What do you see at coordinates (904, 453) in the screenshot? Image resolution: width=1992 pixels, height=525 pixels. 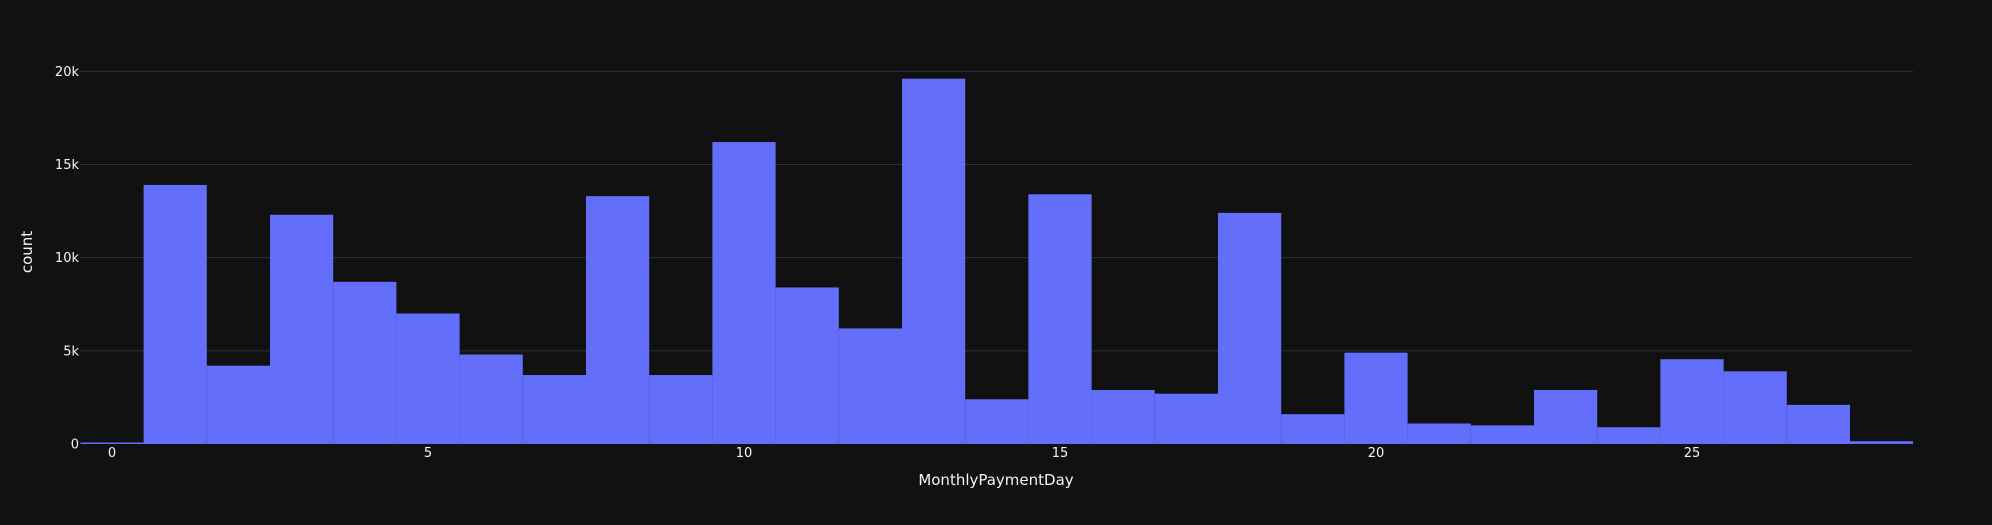 I see `x-axis-ticks: 0 5 10 15 20 25` at bounding box center [904, 453].